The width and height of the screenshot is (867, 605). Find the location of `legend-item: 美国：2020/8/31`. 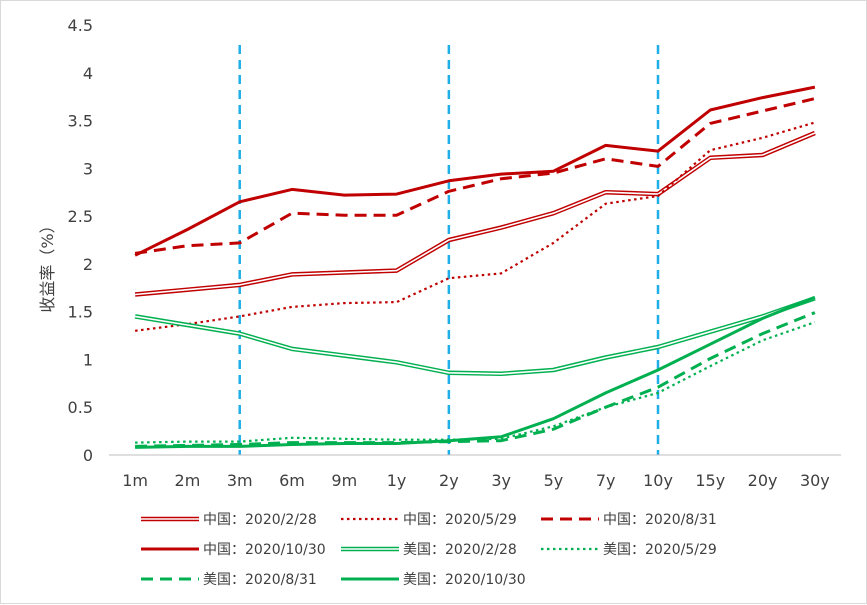

legend-item: 美国：2020/8/31 is located at coordinates (229, 580).